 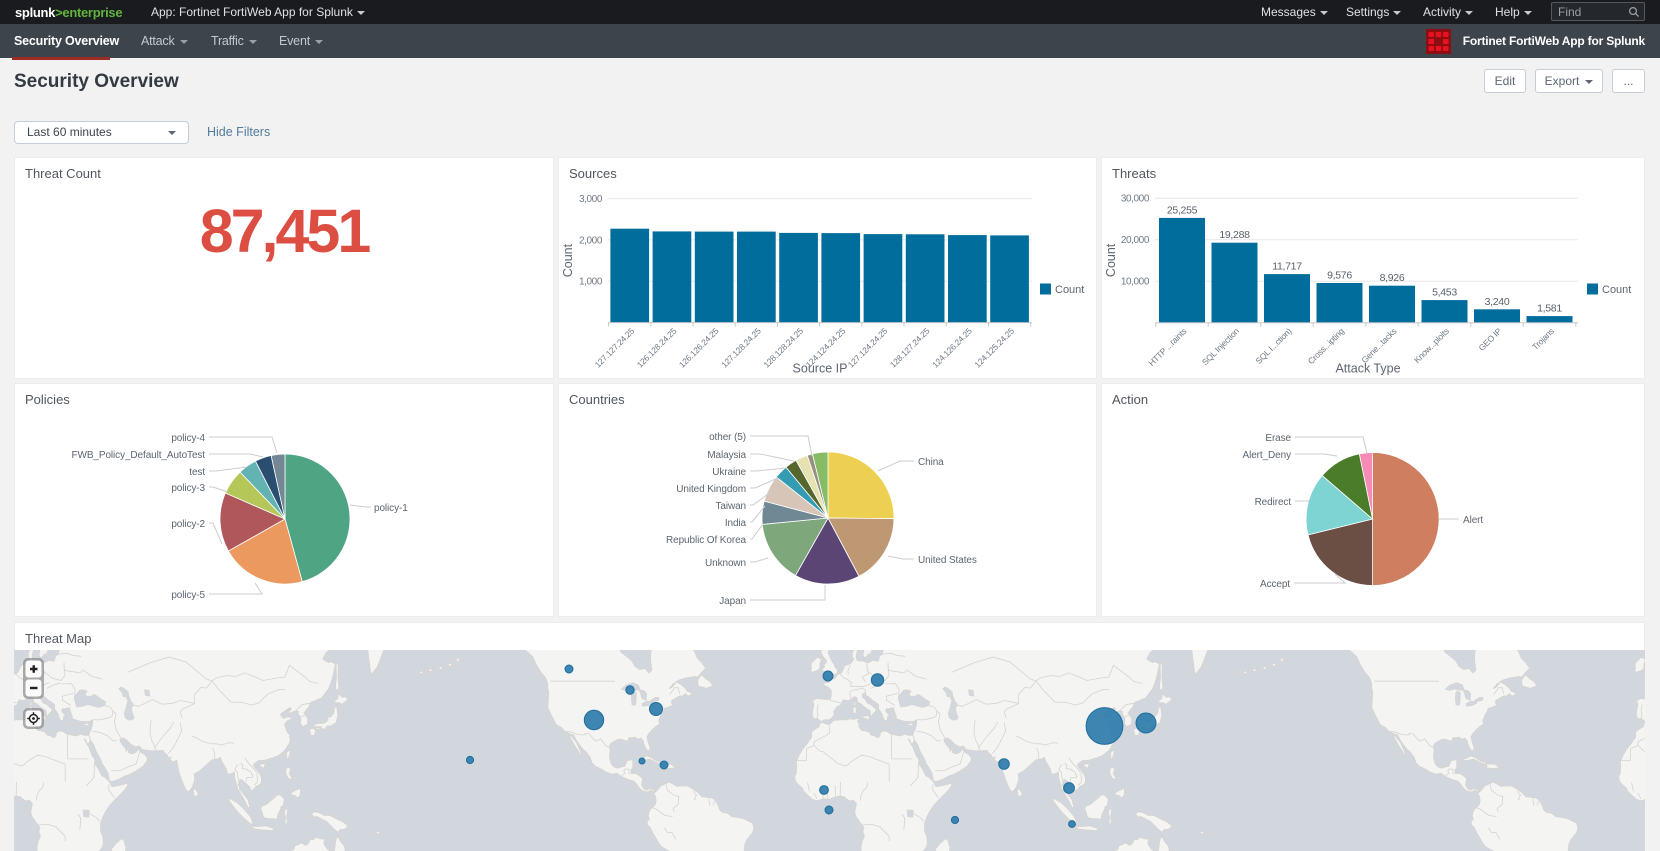 I want to click on svg-text: Redirect, so click(x=1273, y=502).